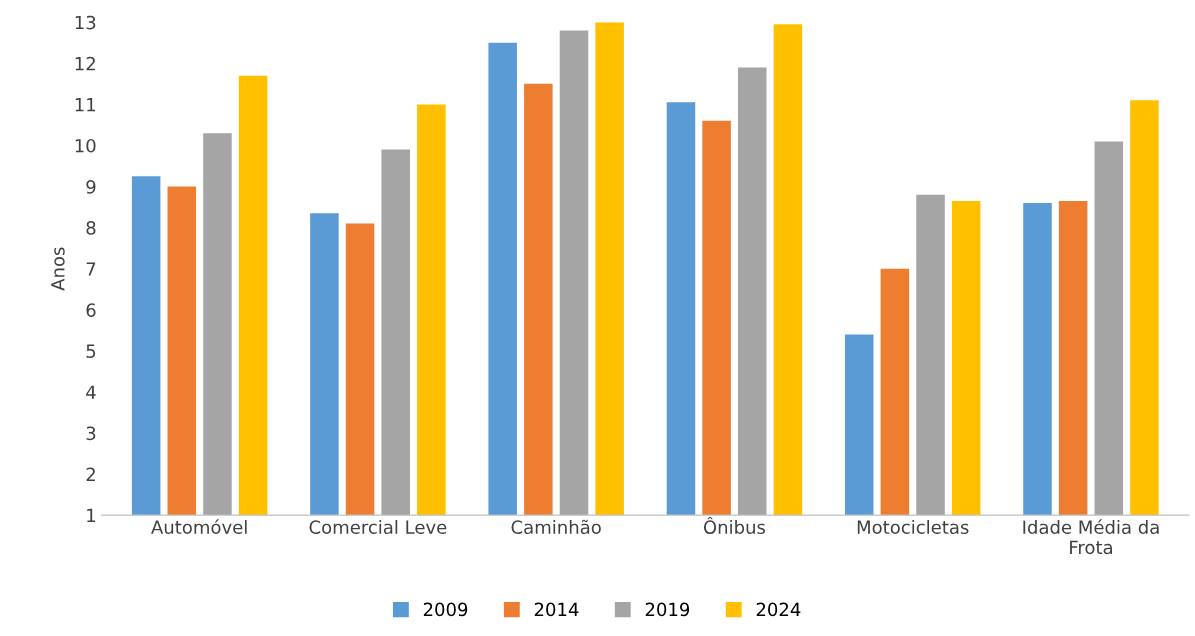 This screenshot has width=1195, height=636. What do you see at coordinates (91, 187) in the screenshot?
I see `y-tick-label: 9` at bounding box center [91, 187].